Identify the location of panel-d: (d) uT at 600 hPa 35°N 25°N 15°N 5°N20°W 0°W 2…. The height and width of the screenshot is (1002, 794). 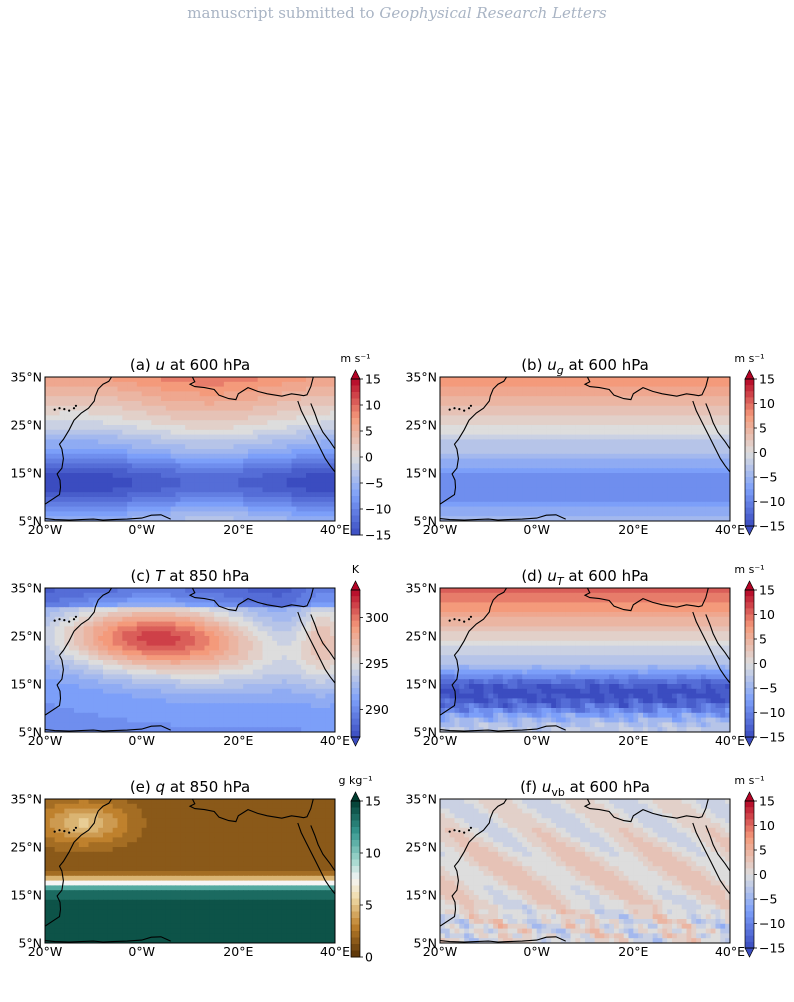
(595, 655).